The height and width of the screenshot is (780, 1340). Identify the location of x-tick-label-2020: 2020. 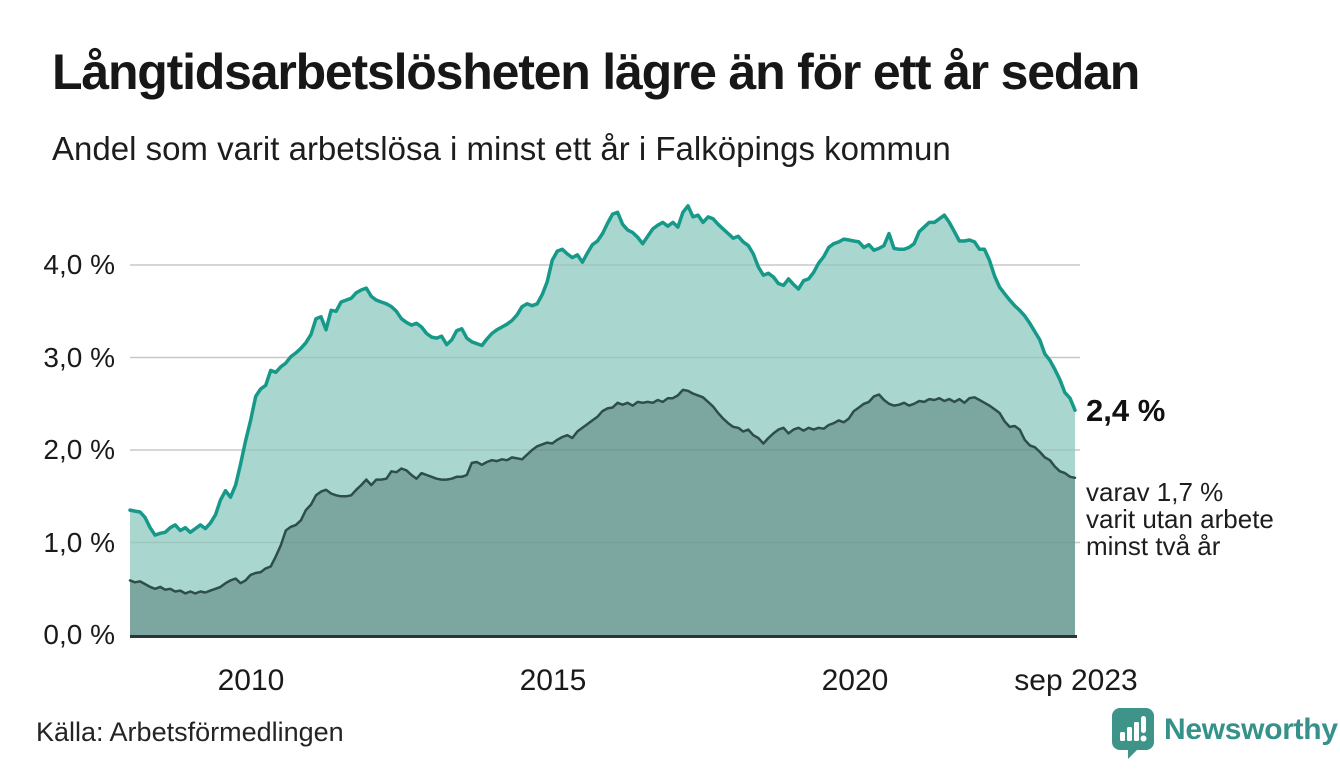
(855, 680).